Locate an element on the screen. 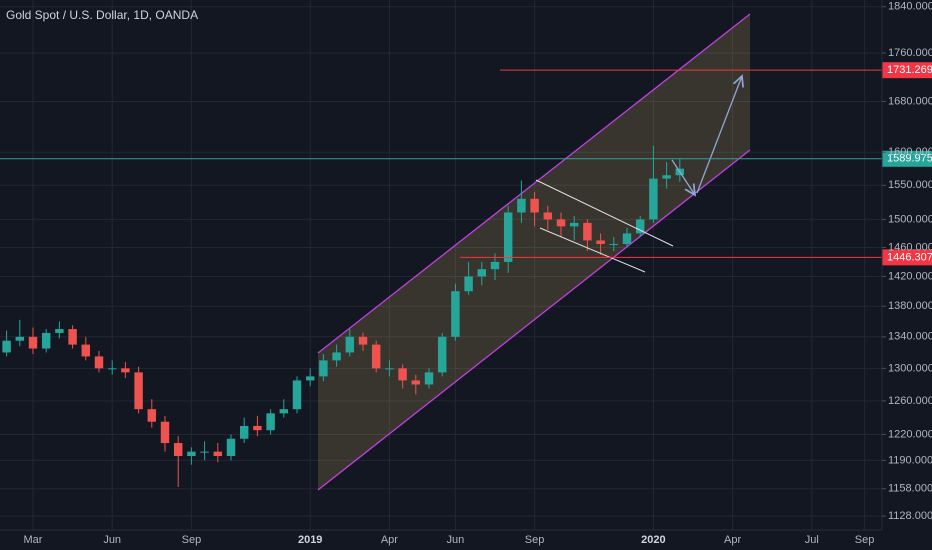  y-tick-label: 1550.000 is located at coordinates (910, 185).